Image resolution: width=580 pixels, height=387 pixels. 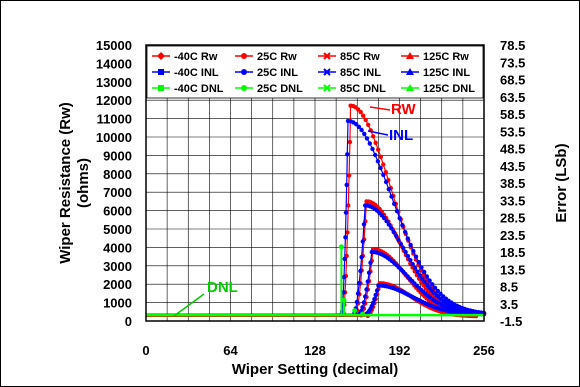 I want to click on y-left-axis-title: Wiper Resistance (Rw), so click(x=65, y=183).